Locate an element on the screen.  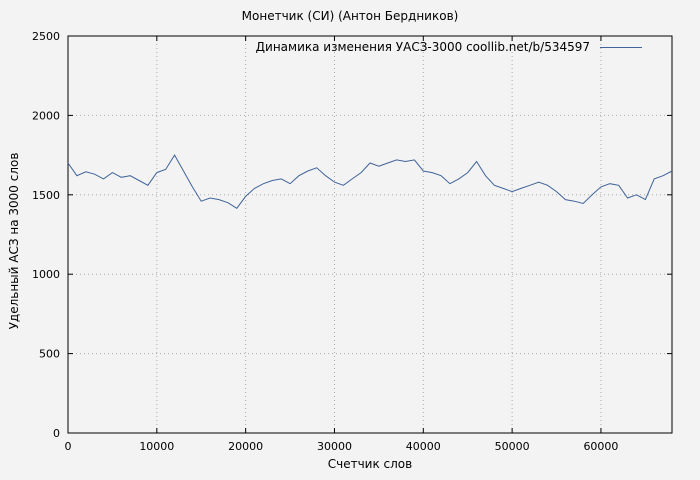
svg-text: 60000 is located at coordinates (600, 446).